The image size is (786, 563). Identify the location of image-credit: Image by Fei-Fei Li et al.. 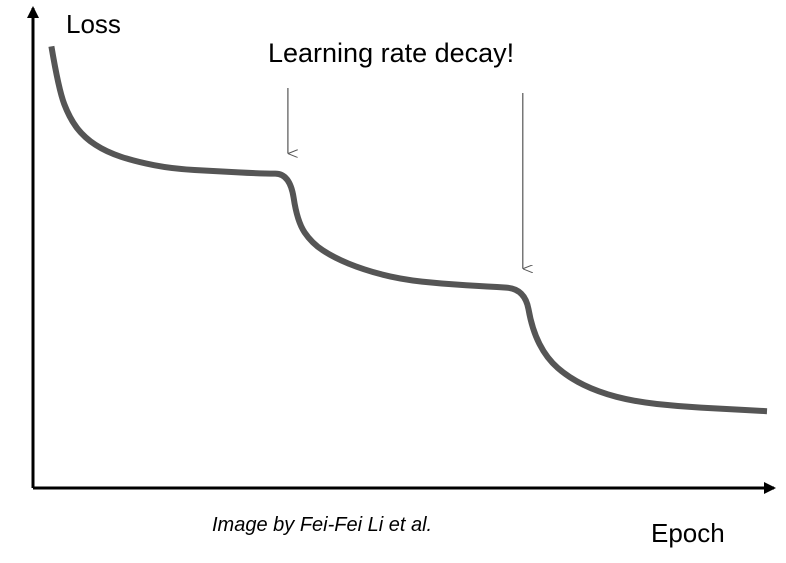
(322, 525).